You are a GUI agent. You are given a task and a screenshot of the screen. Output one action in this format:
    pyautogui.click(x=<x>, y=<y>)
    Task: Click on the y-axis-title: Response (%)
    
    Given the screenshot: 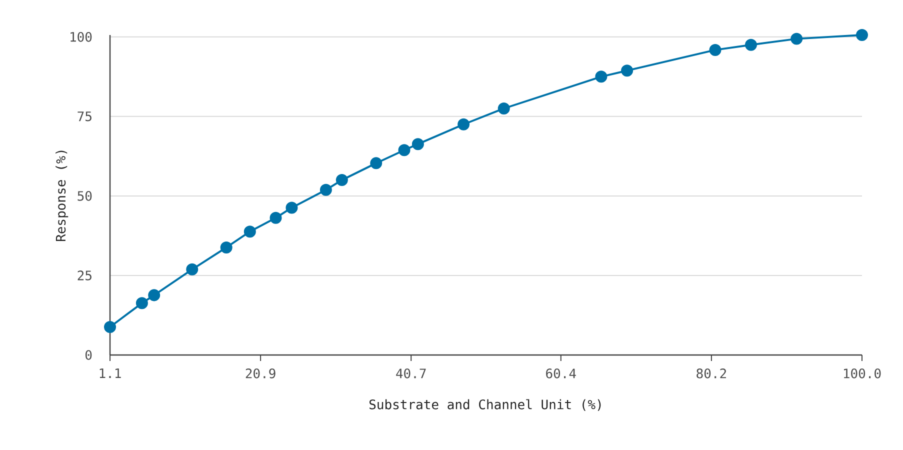 What is the action you would take?
    pyautogui.click(x=62, y=196)
    